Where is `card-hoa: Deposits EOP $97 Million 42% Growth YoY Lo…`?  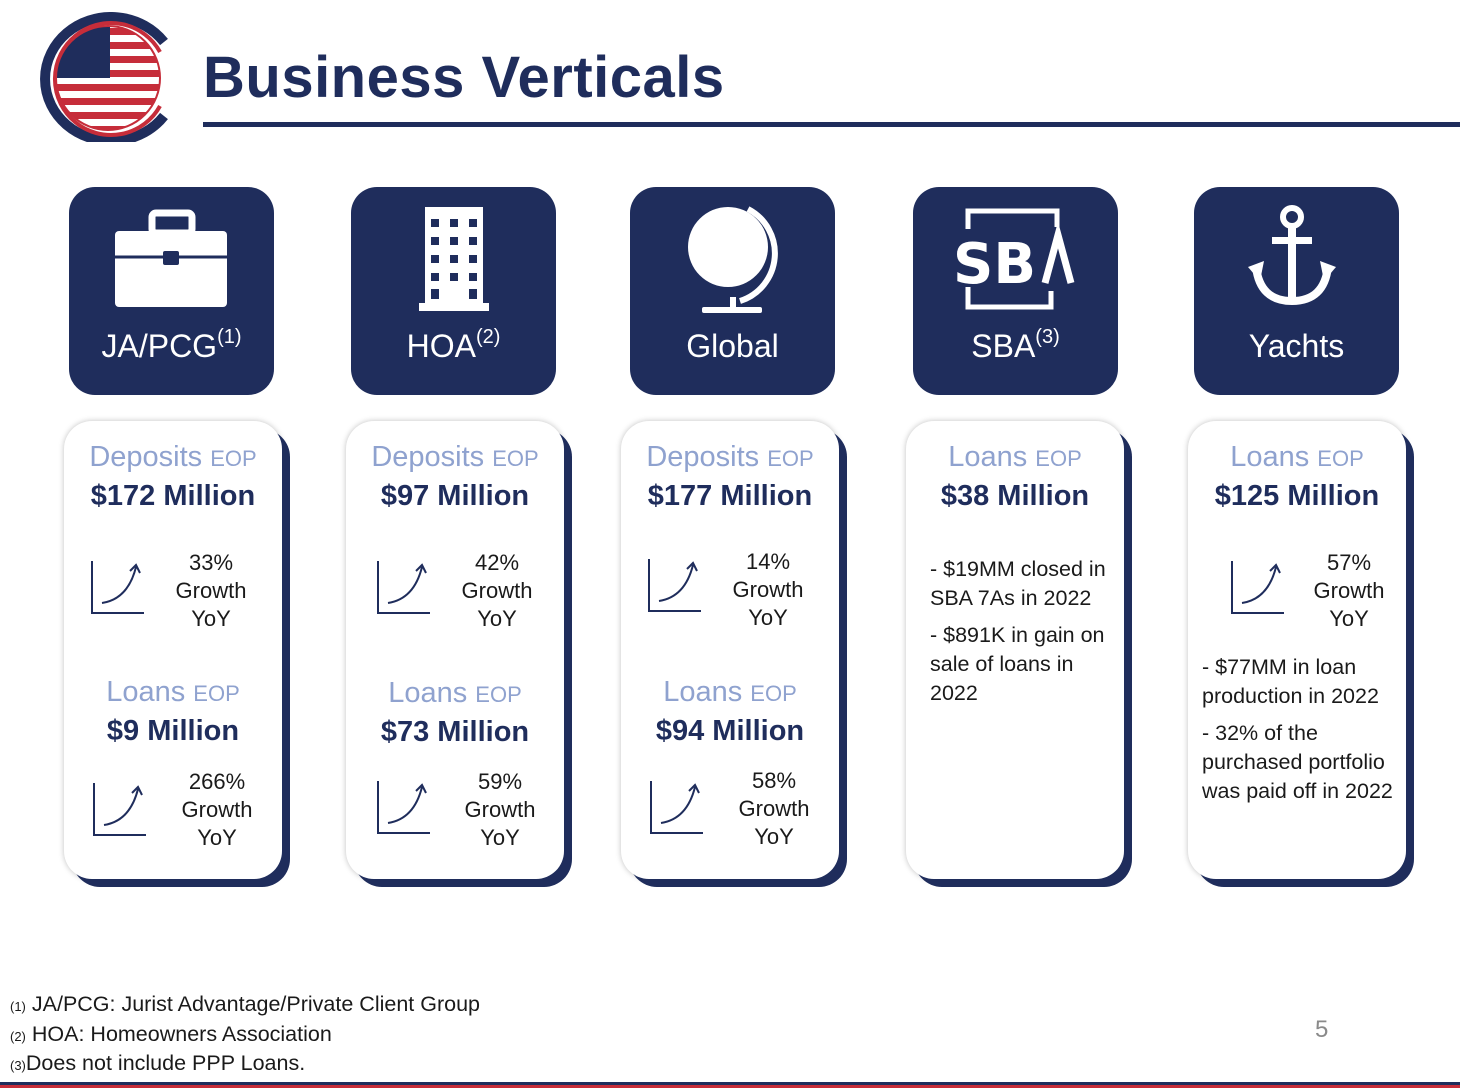
card-hoa: Deposits EOP $97 Million 42% Growth YoY Lo… is located at coordinates (455, 650).